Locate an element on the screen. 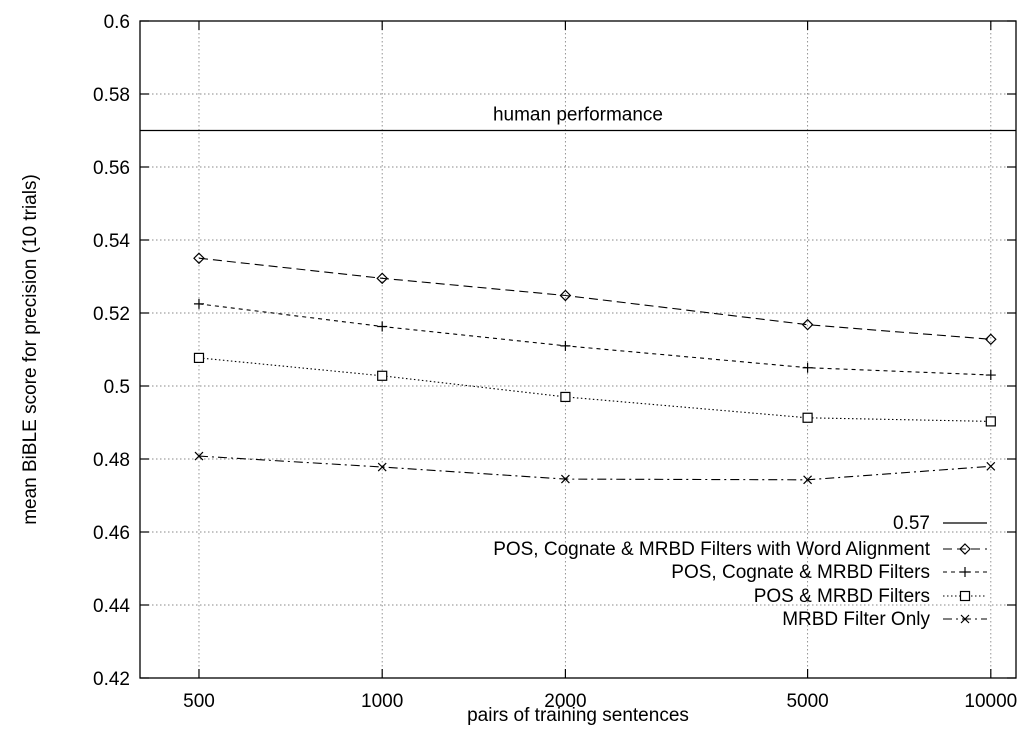 Image resolution: width=1025 pixels, height=741 pixels. legend-item-series-4: MRBD Filter Only is located at coordinates (884, 619).